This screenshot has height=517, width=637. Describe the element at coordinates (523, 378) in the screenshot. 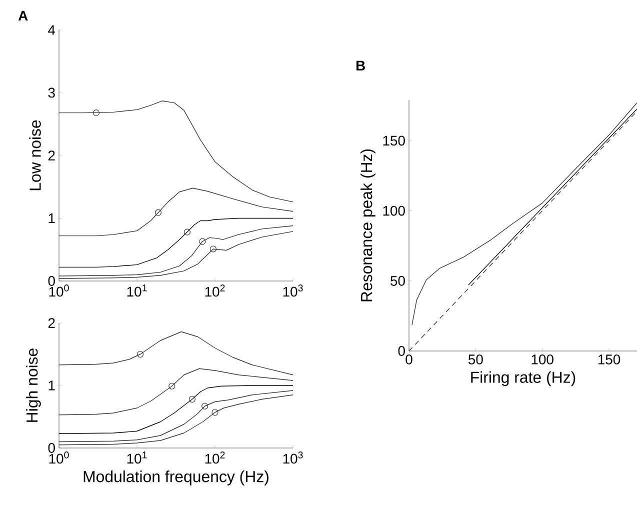

I see `x-axis-title: Firing rate (Hz)` at that location.